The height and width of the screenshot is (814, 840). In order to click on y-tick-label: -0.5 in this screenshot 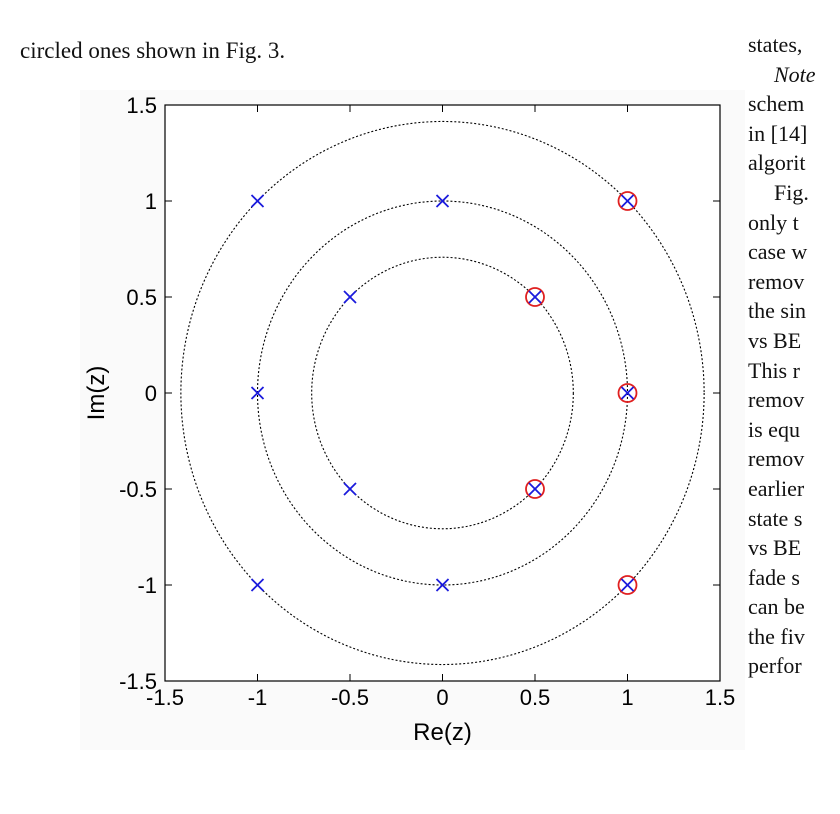, I will do `click(138, 489)`.